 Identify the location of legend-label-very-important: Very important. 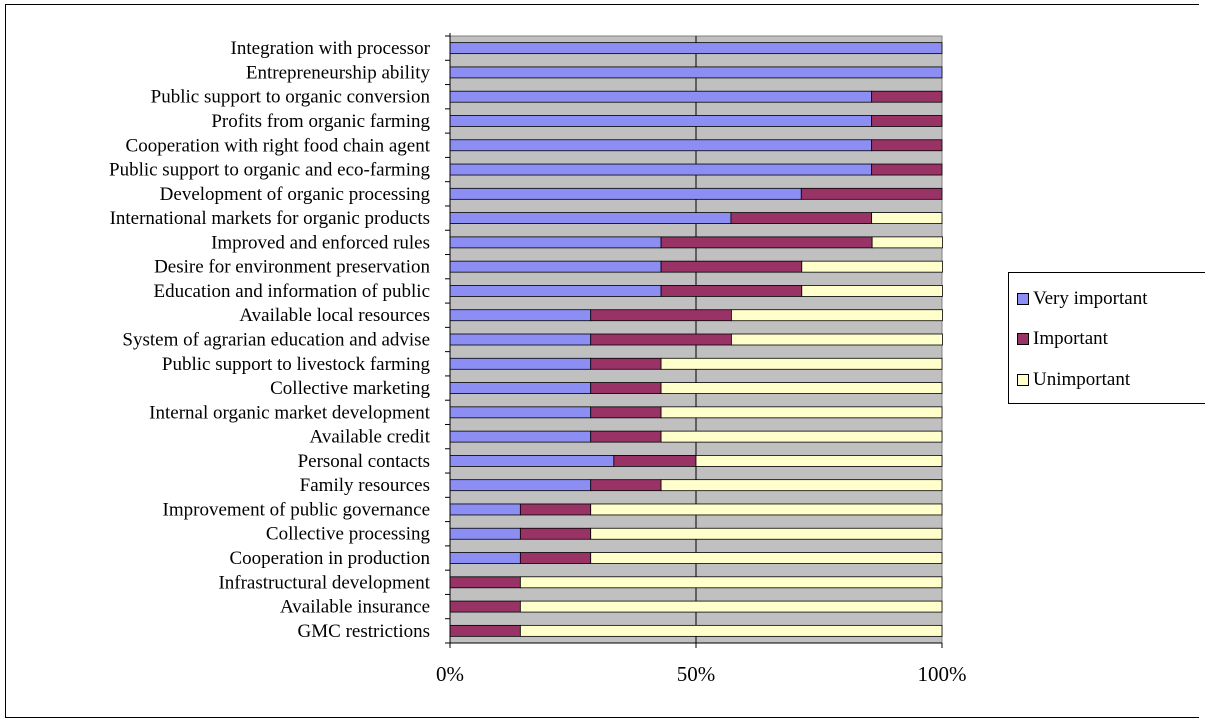
(1090, 298).